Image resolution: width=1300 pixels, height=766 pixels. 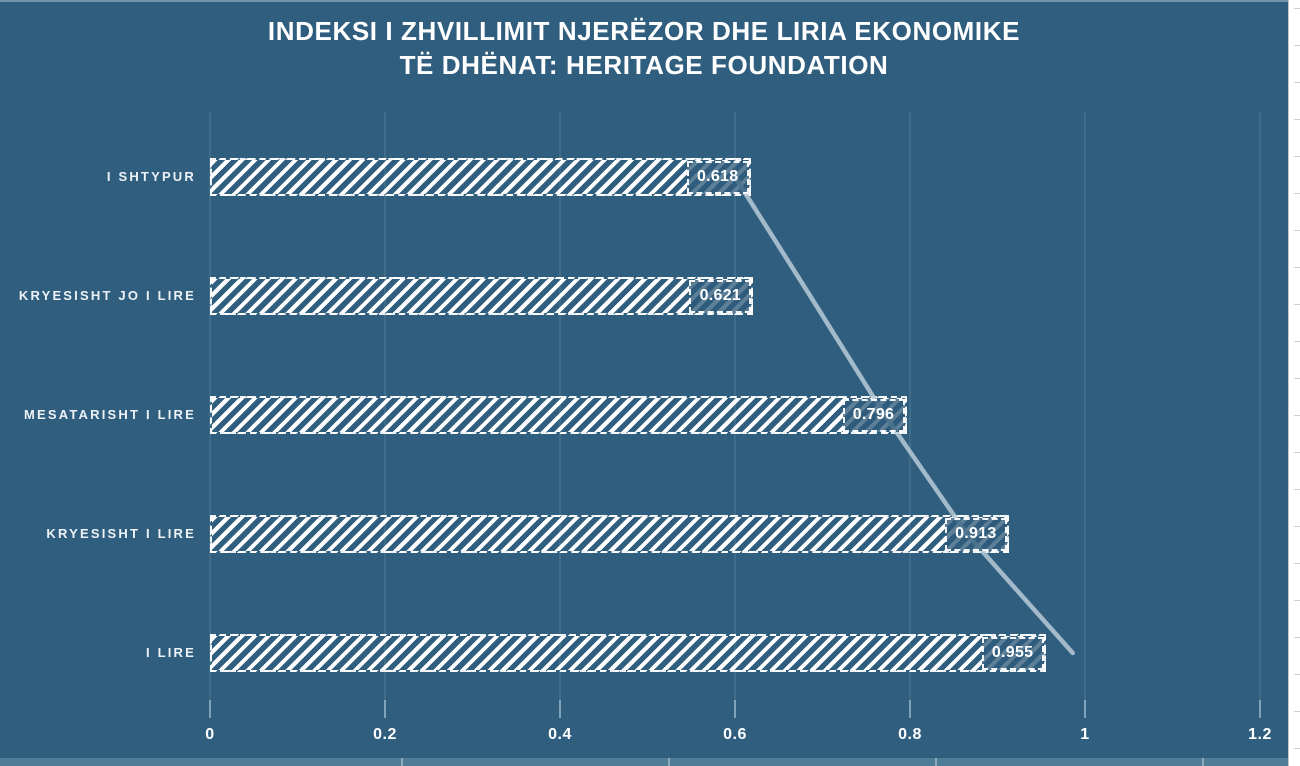 I want to click on x-tick-label: 0.4, so click(x=560, y=734).